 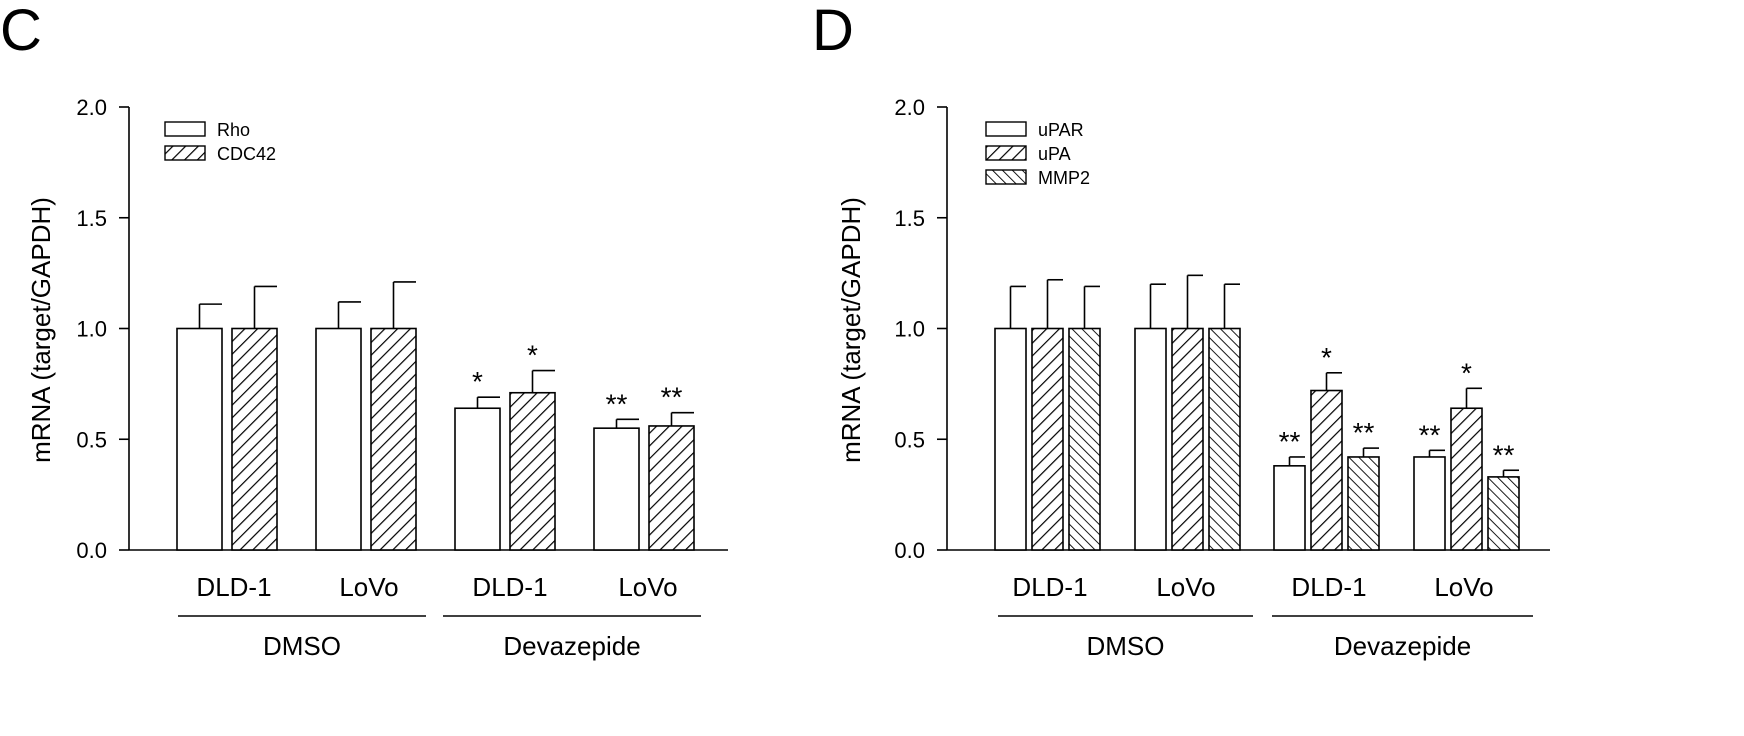 What do you see at coordinates (233, 130) in the screenshot?
I see `legend-label-rho-c: Rho` at bounding box center [233, 130].